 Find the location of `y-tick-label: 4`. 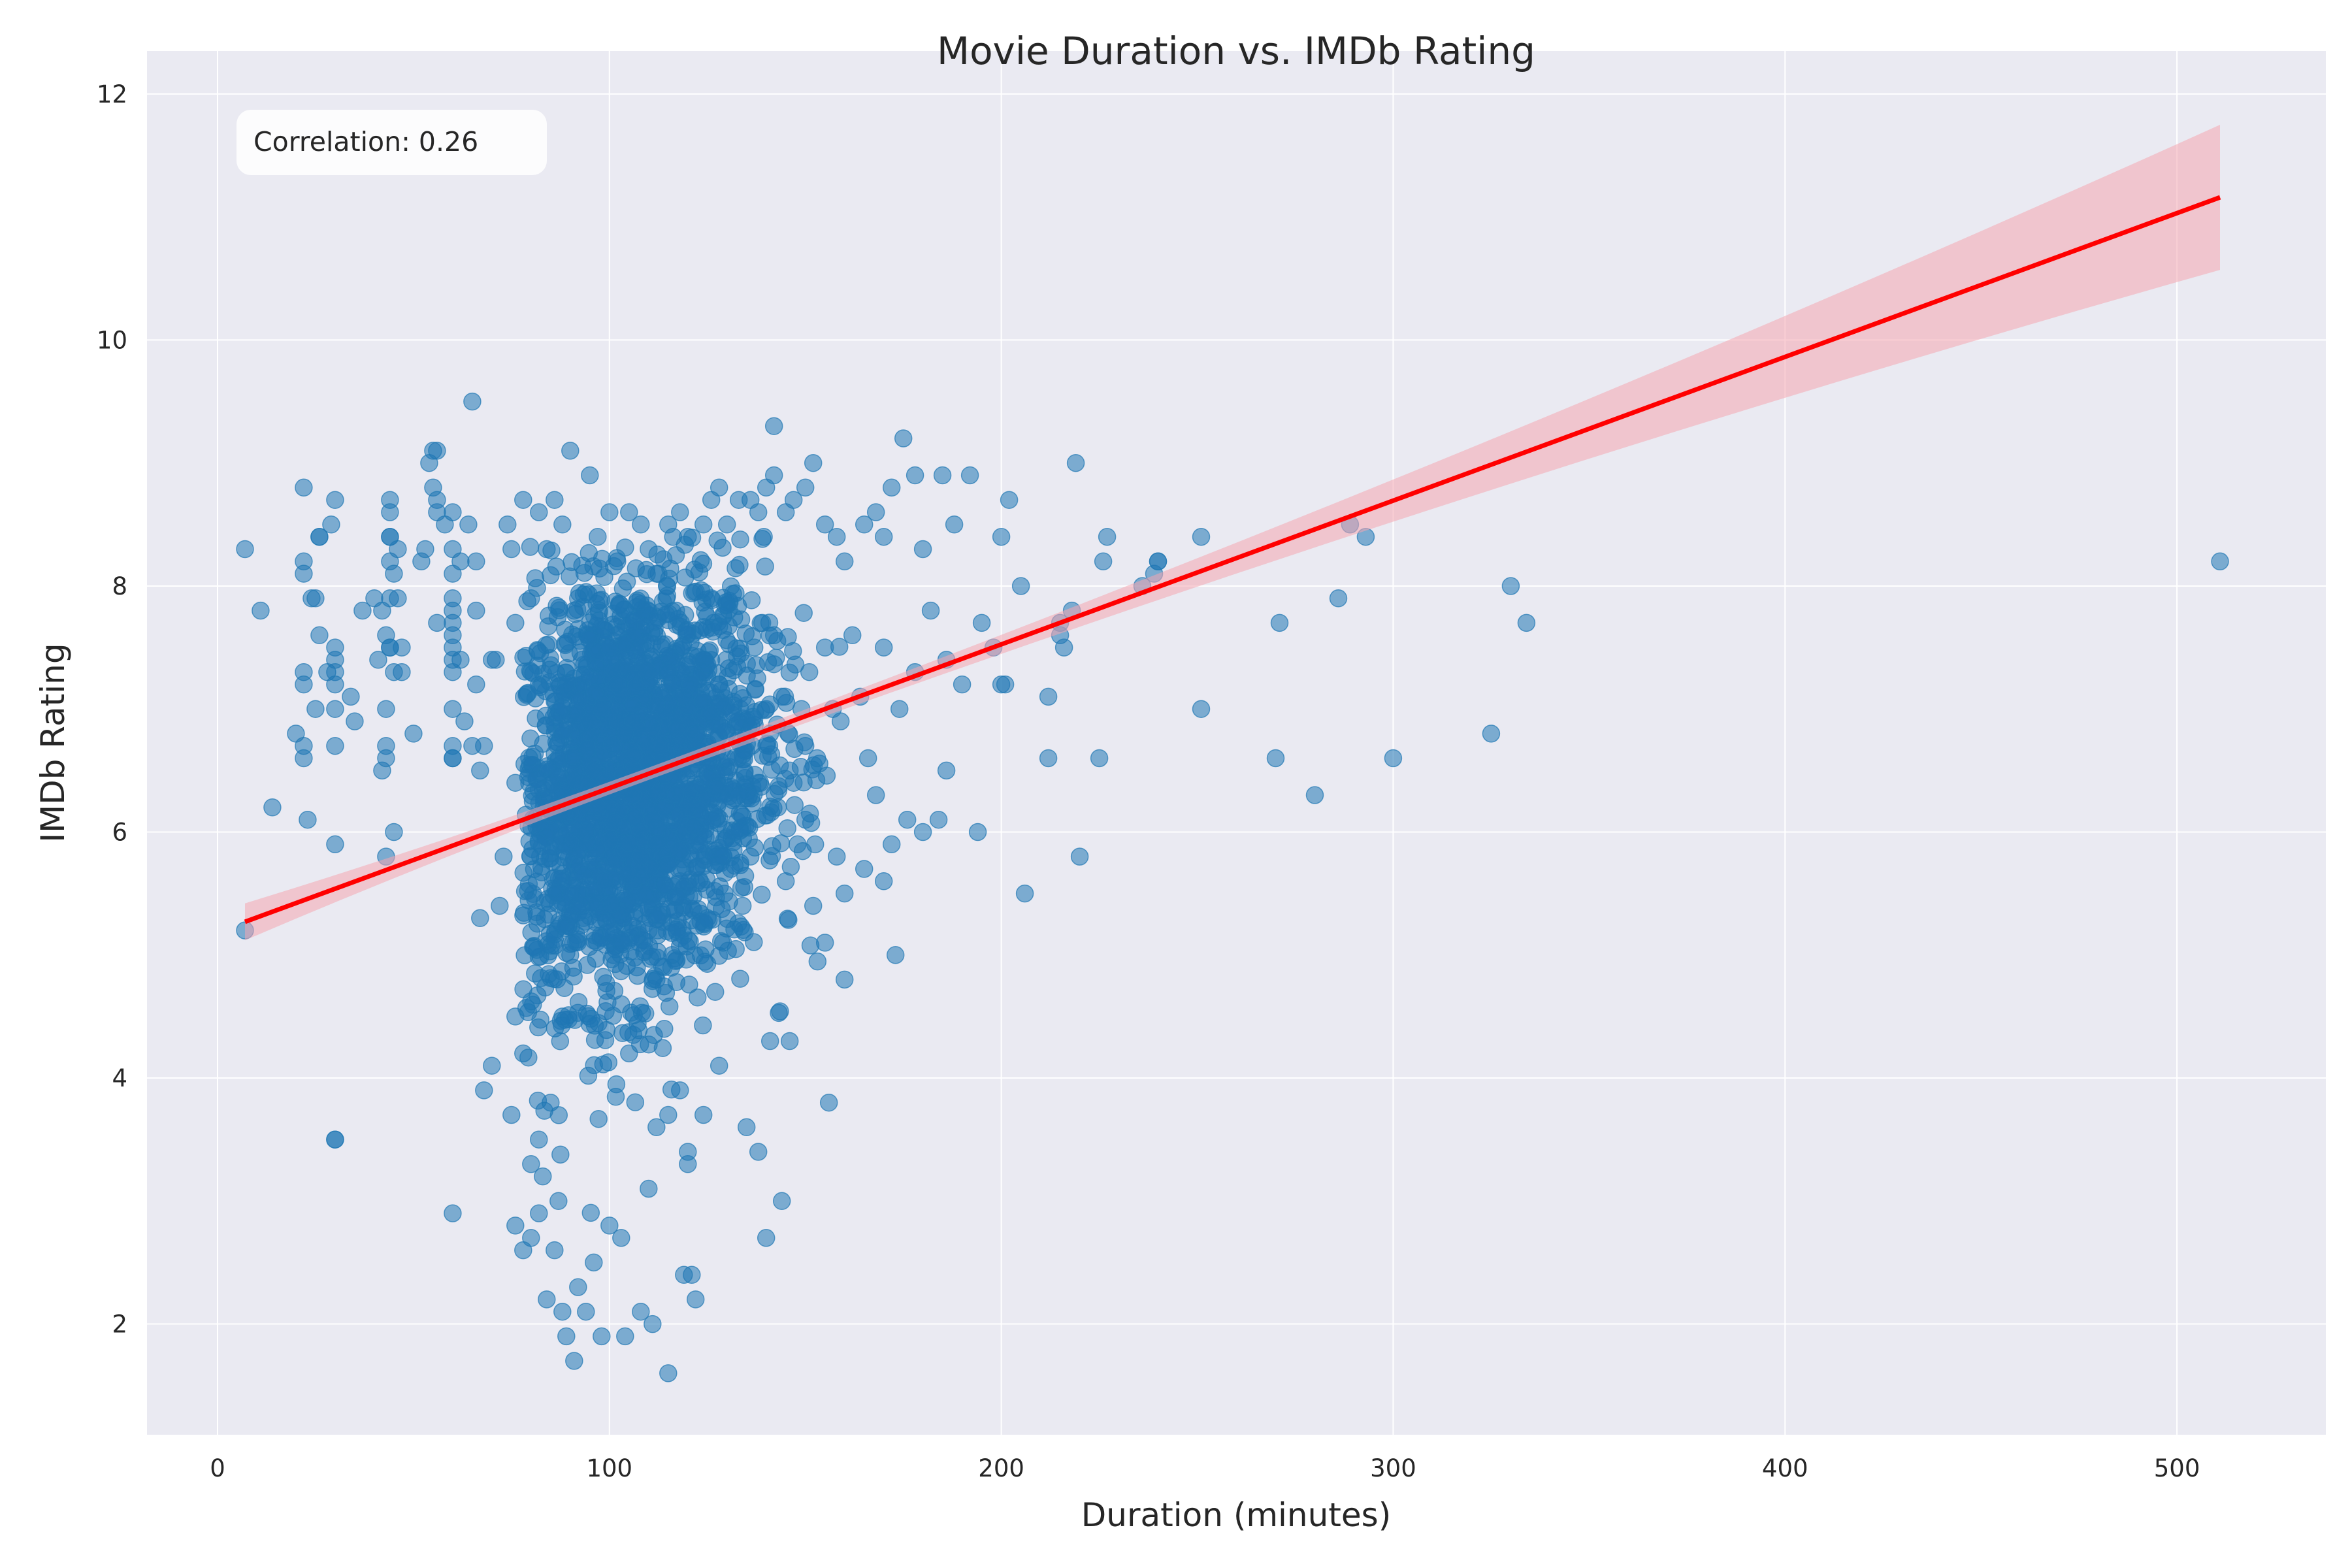

y-tick-label: 4 is located at coordinates (119, 1078).